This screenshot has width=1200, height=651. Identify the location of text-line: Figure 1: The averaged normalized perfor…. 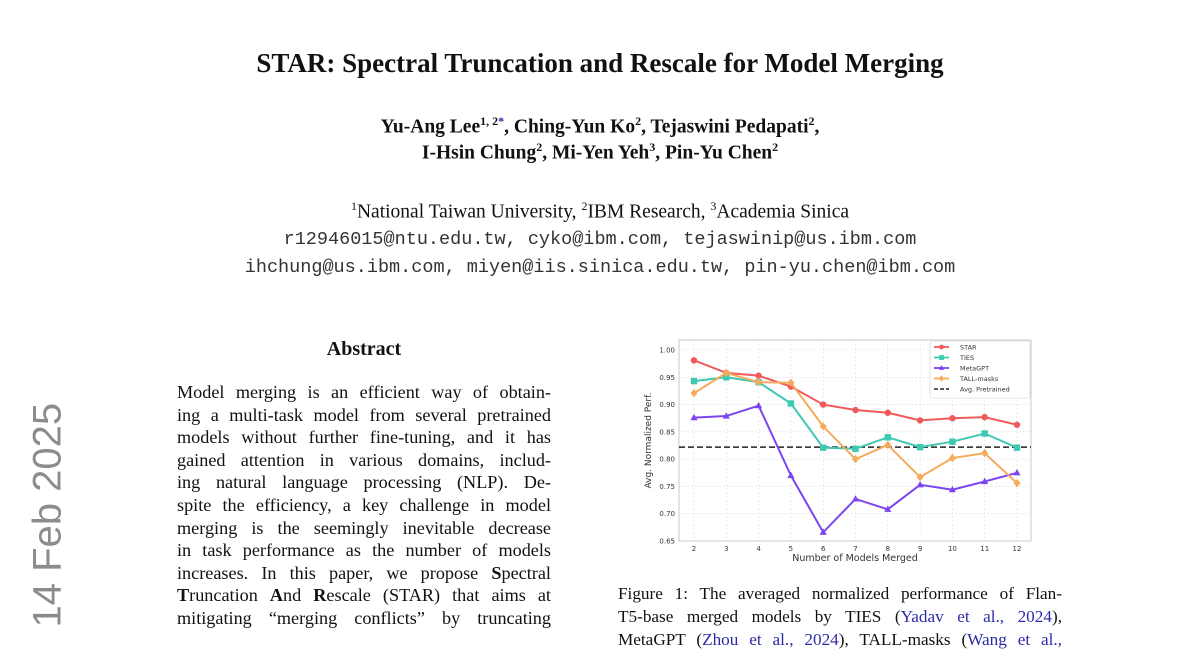
(840, 594).